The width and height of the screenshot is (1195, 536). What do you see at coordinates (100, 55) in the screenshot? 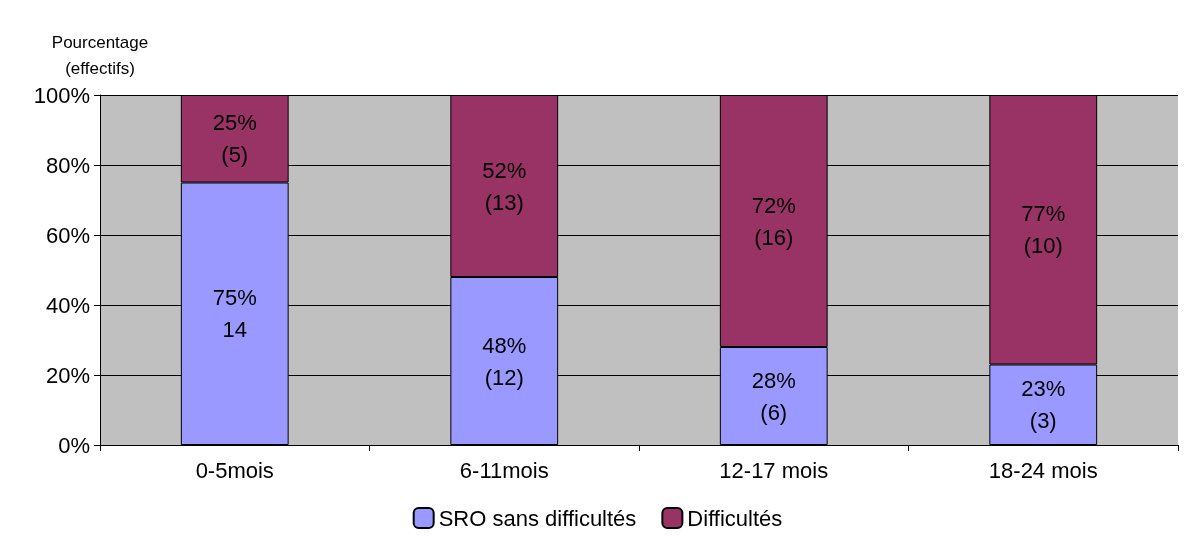
I see `y-axis-title: Pourcentage (effectifs)` at bounding box center [100, 55].